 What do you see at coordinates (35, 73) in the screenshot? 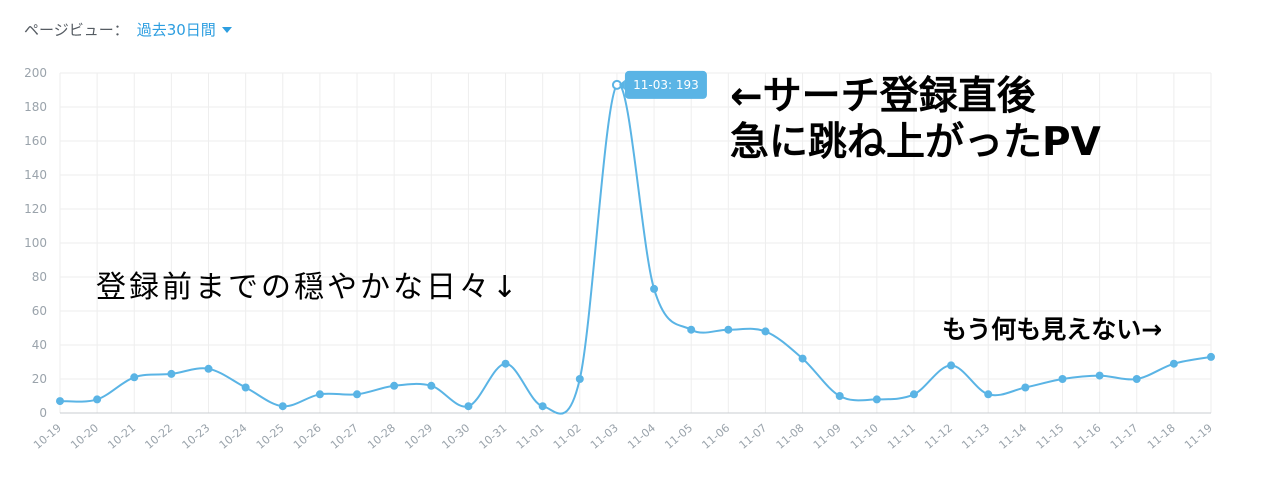
I see `y-tick-label: 200` at bounding box center [35, 73].